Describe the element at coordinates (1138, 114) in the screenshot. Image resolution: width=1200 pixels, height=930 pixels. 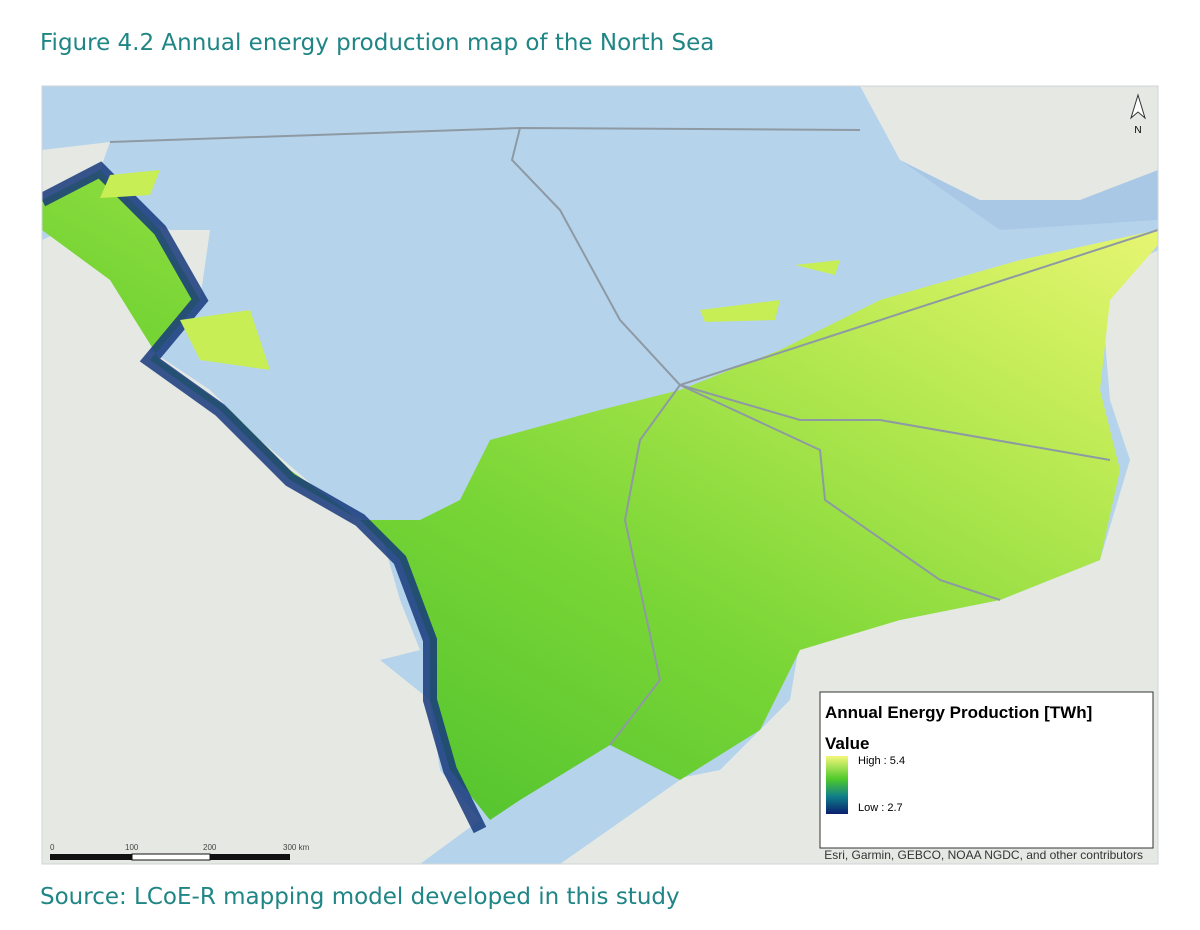
I see `north-arrow: N` at that location.